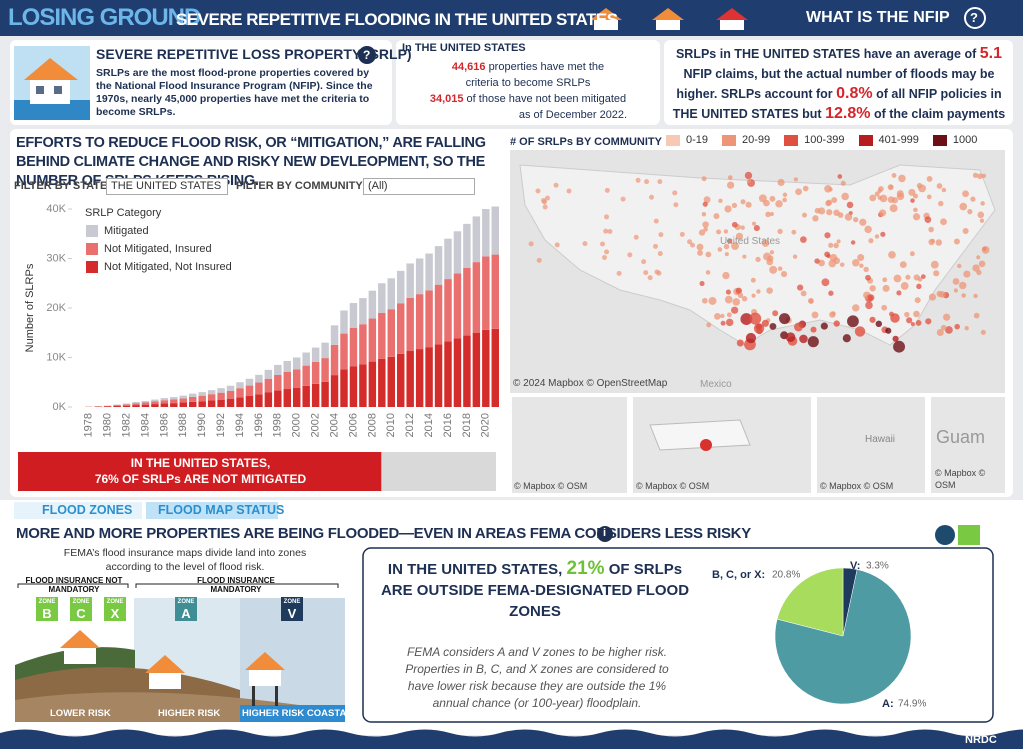  I want to click on info-icon, so click(605, 534).